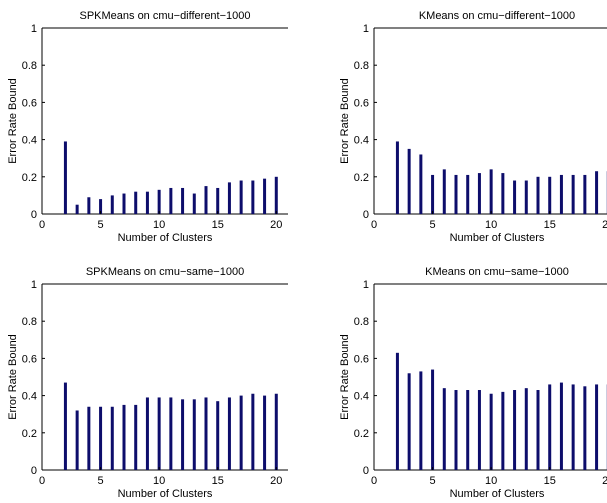 The width and height of the screenshot is (607, 503). Describe the element at coordinates (164, 16) in the screenshot. I see `chart-title: SPKMeans on cmu−different−1000` at that location.